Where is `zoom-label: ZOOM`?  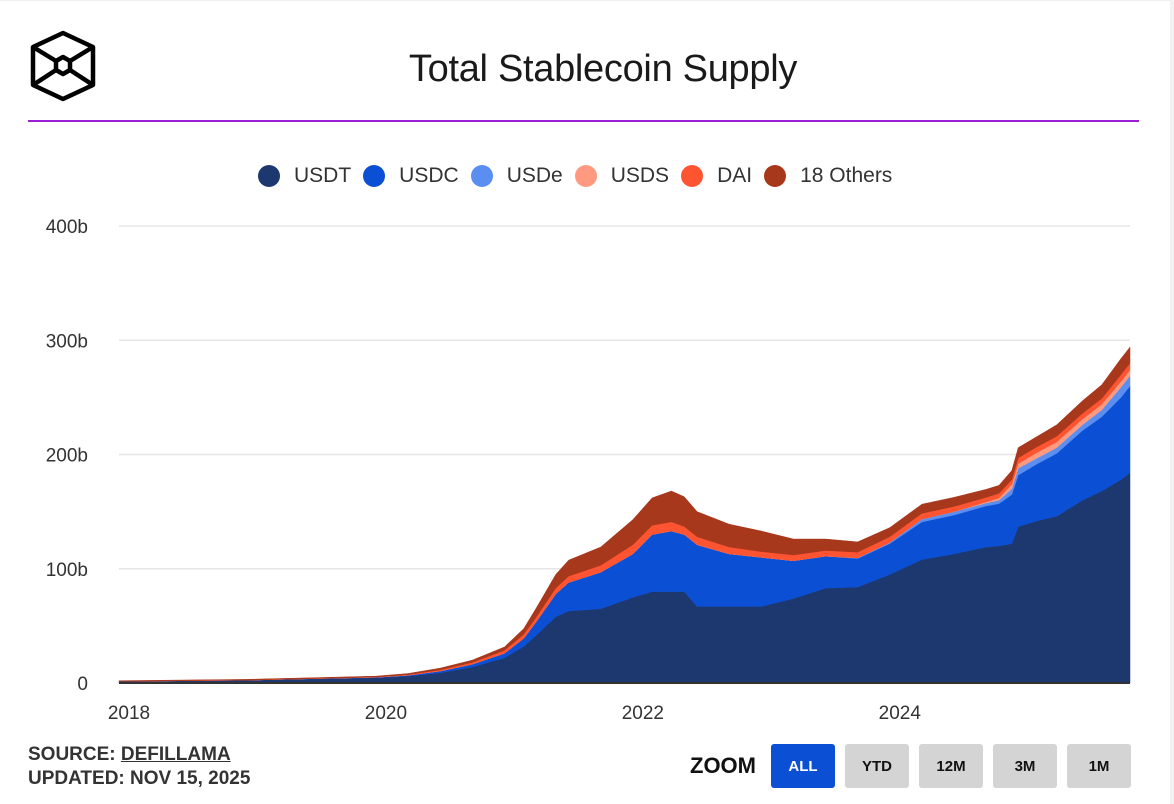
zoom-label: ZOOM is located at coordinates (723, 765).